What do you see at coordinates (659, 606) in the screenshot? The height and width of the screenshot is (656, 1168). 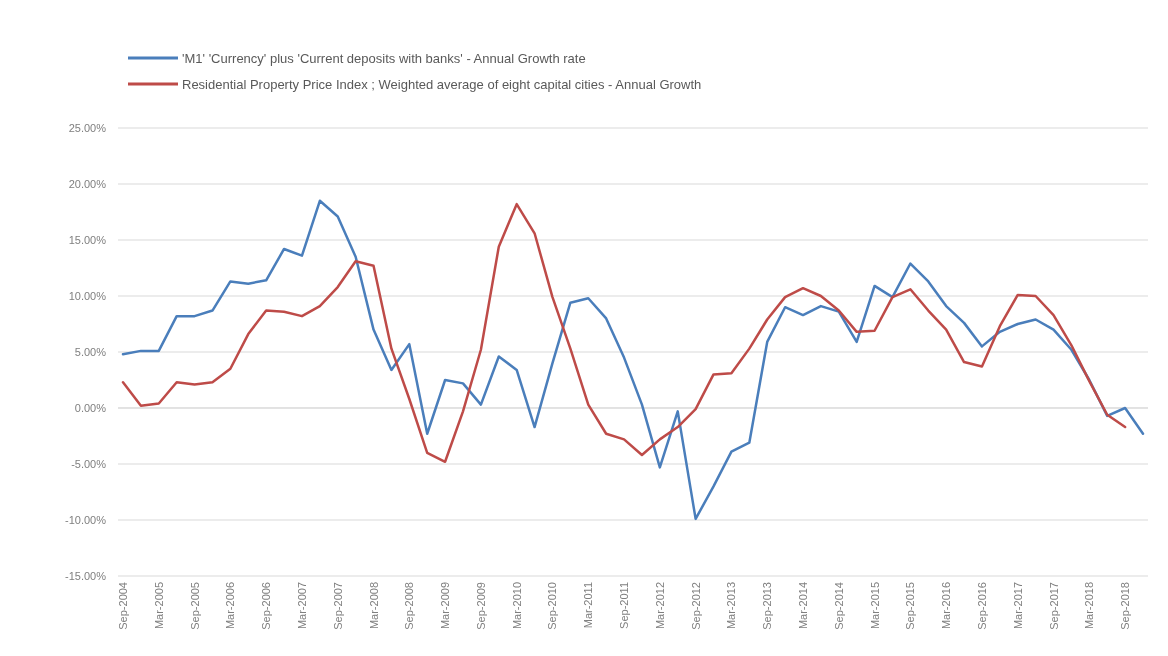 I see `x-tick-label: Mar-2012` at bounding box center [659, 606].